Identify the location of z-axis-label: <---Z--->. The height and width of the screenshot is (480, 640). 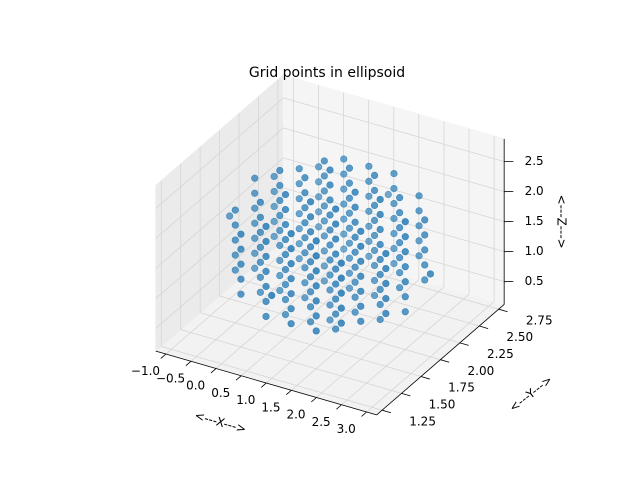
(562, 222).